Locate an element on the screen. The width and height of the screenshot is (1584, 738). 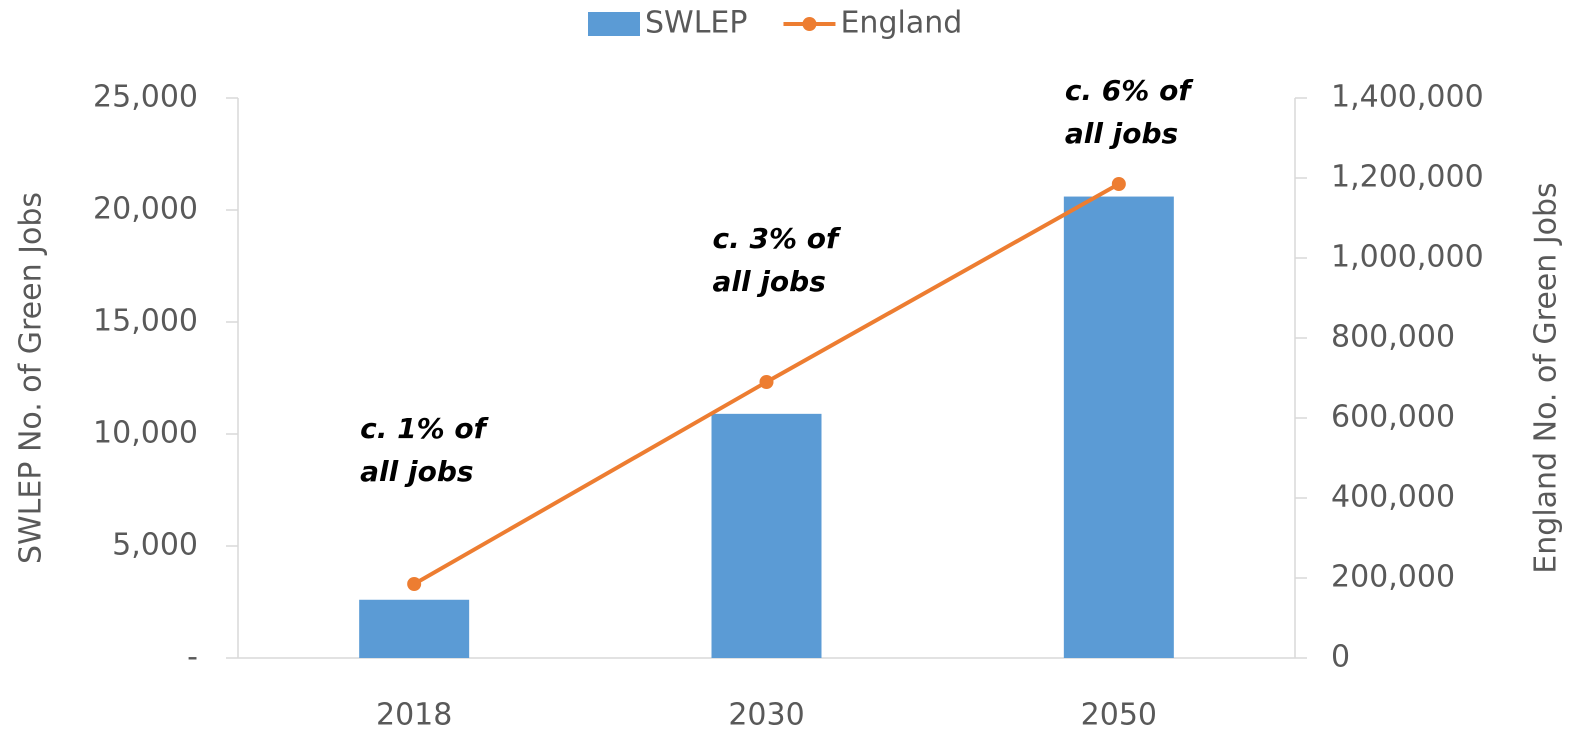
x-tick-label: 2030 is located at coordinates (766, 715).